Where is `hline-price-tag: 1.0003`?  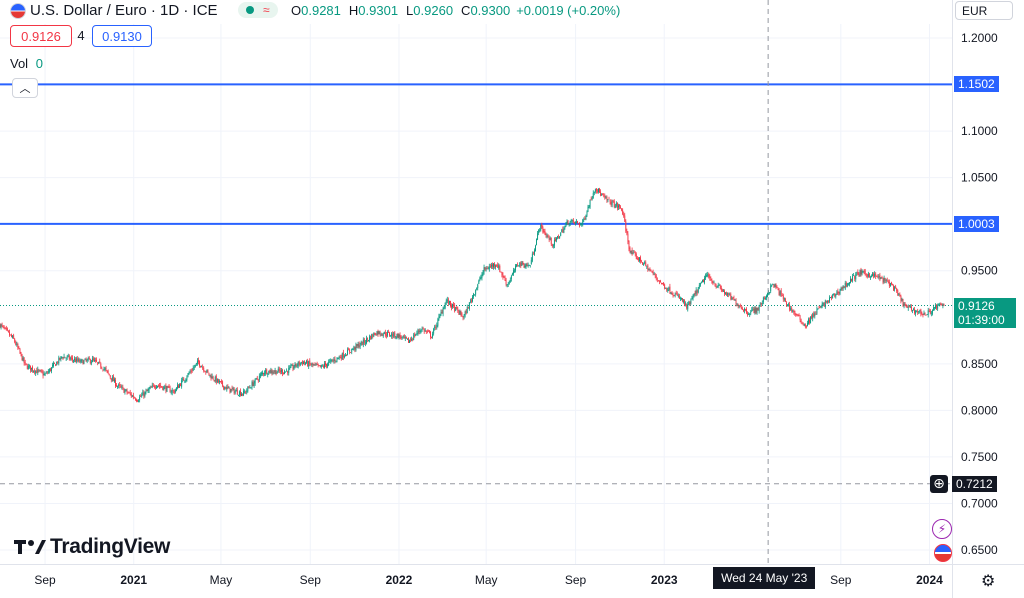 hline-price-tag: 1.0003 is located at coordinates (976, 223).